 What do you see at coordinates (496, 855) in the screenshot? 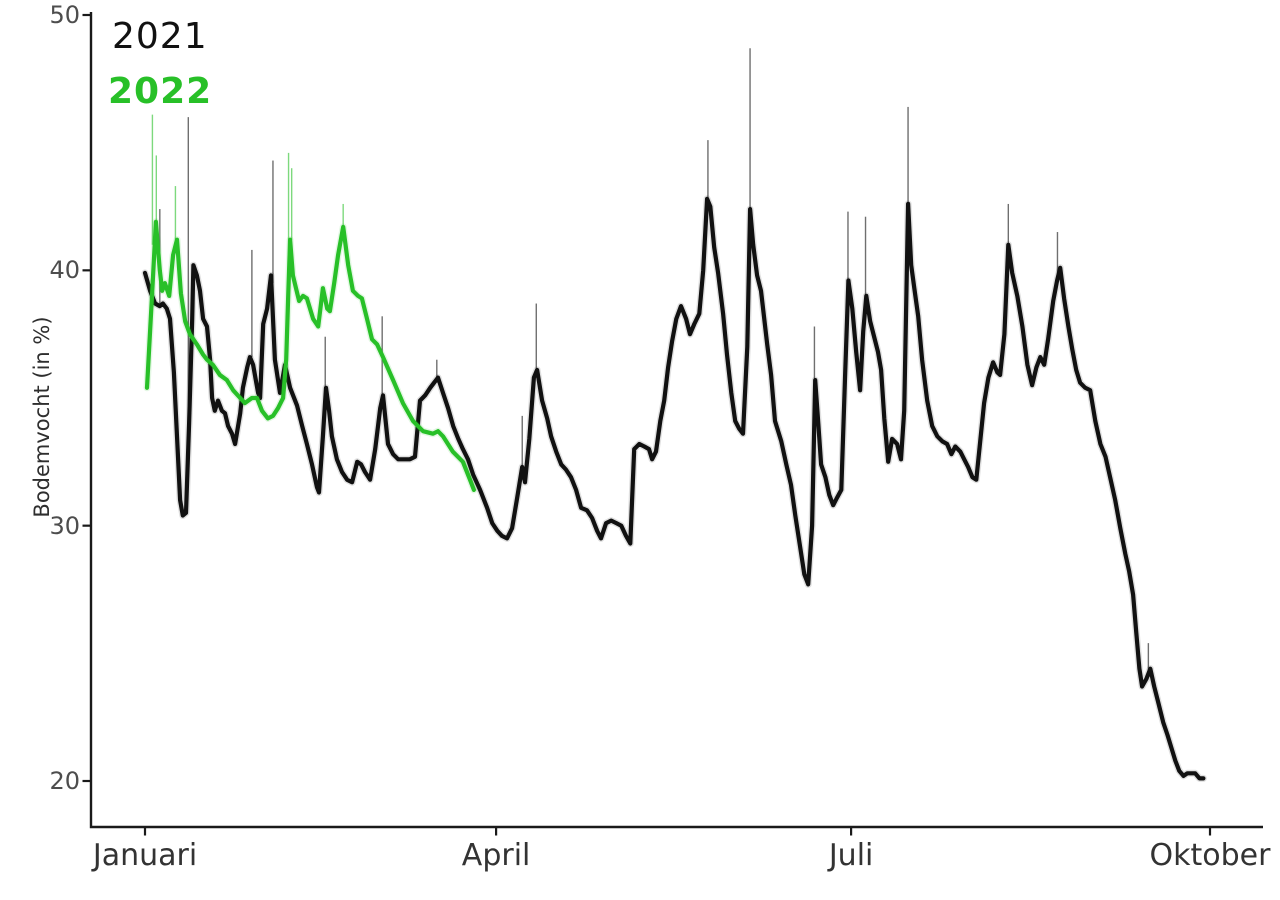
I see `x-tick-label-april: April` at bounding box center [496, 855].